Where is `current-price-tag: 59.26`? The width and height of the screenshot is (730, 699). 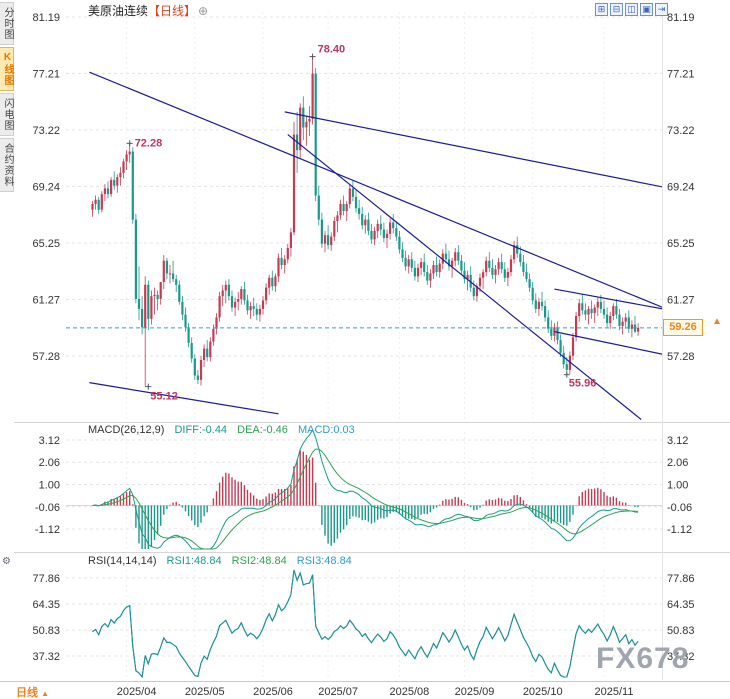
current-price-tag: 59.26 is located at coordinates (683, 327).